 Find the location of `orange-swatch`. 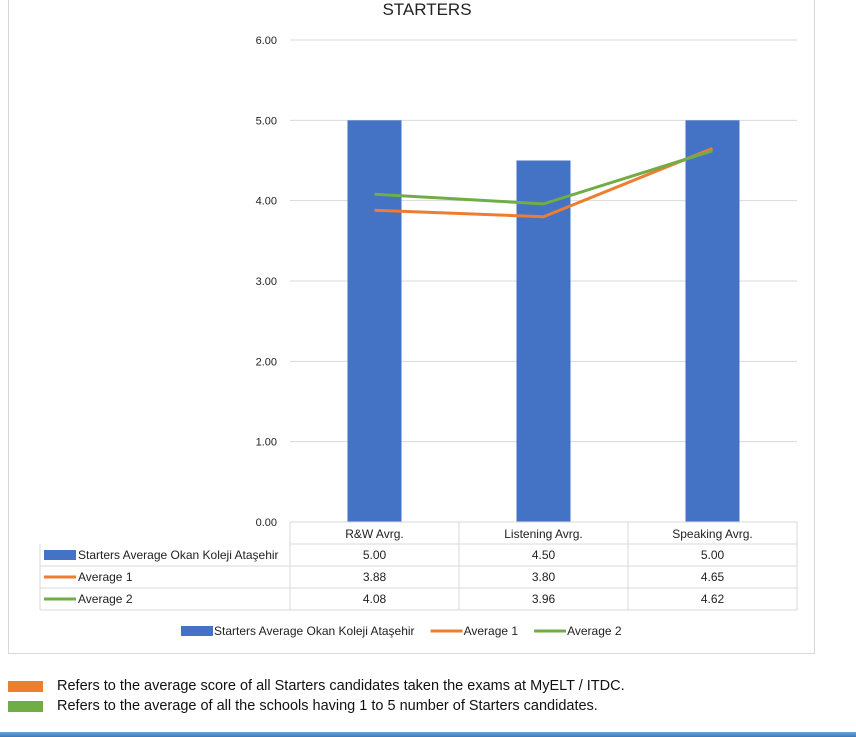

orange-swatch is located at coordinates (25, 686).